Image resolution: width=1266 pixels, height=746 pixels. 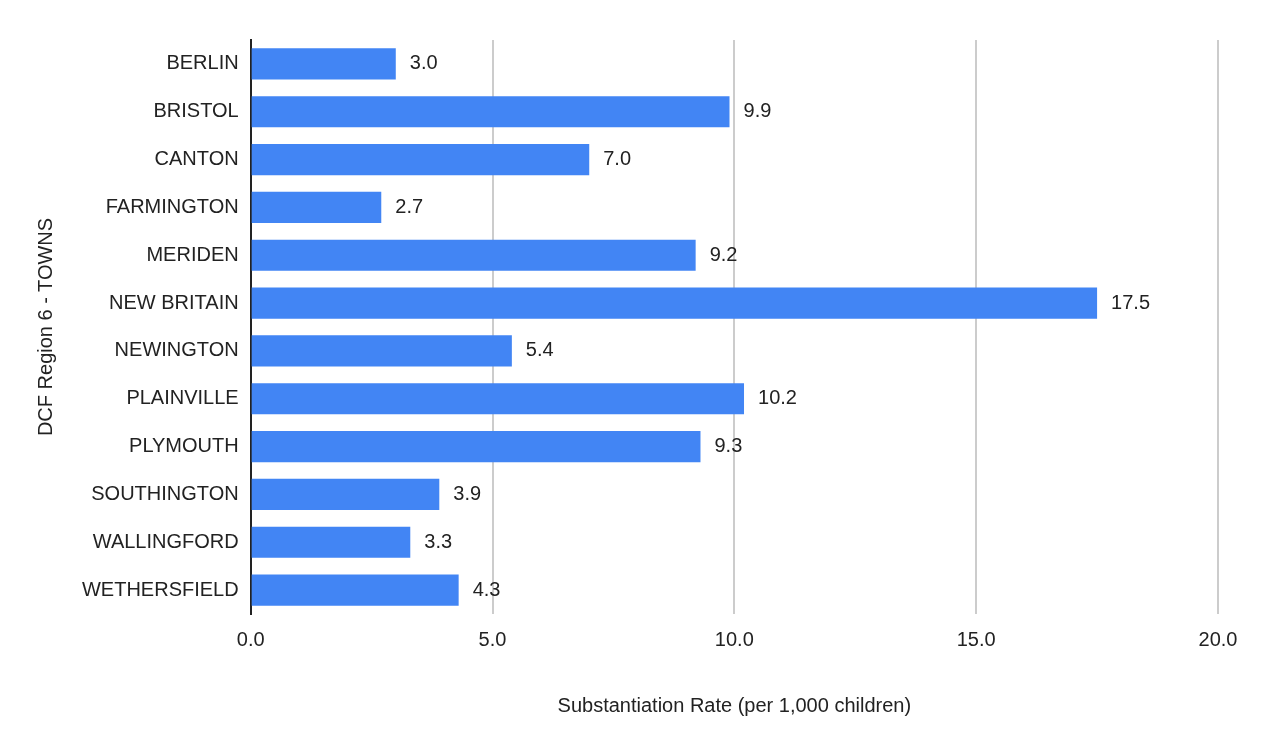 I want to click on data-label: 2.7, so click(x=409, y=205).